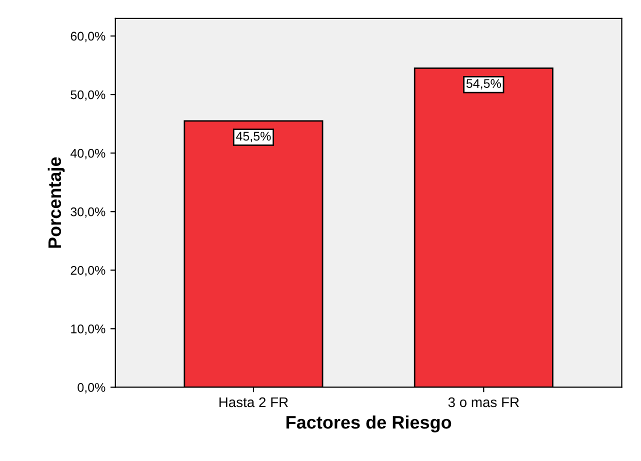 This screenshot has height=461, width=641. What do you see at coordinates (88, 329) in the screenshot?
I see `y-tick-label: 10,0%` at bounding box center [88, 329].